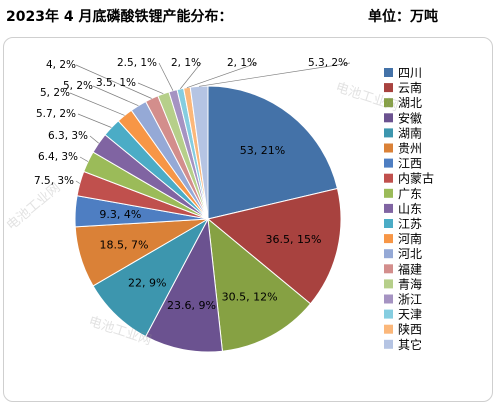 The height and width of the screenshot is (407, 498). Describe the element at coordinates (124, 244) in the screenshot. I see `data-label: 18.5, 7%` at that location.